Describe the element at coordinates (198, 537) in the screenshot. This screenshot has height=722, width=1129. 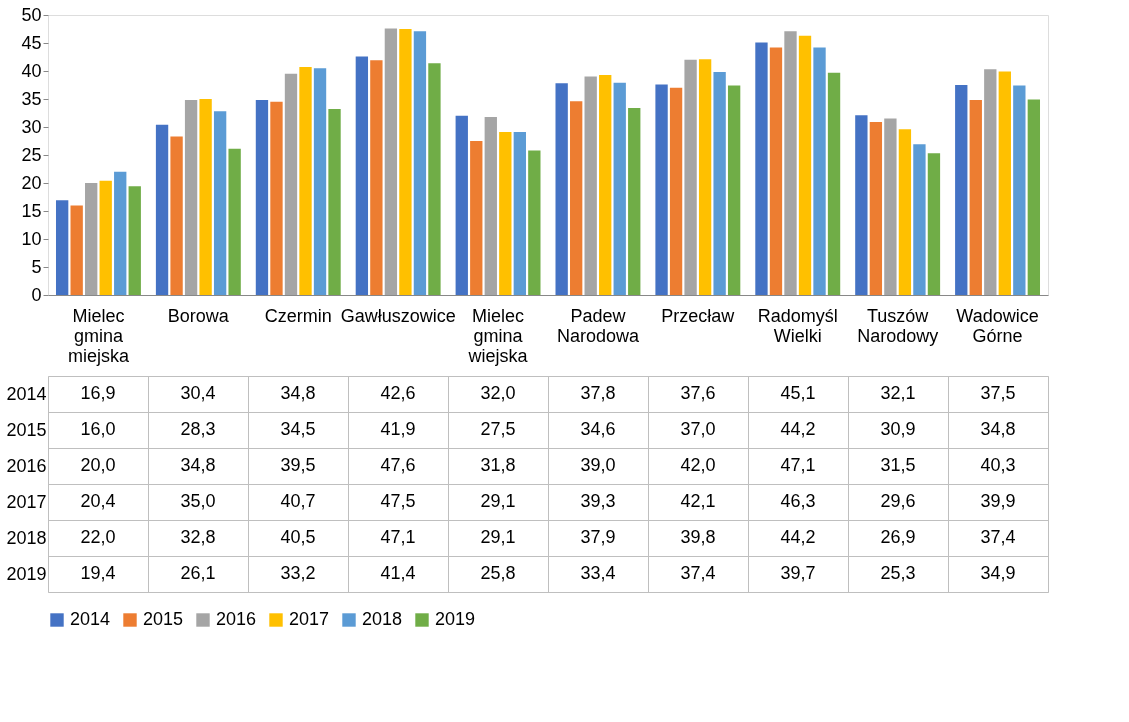
I see `data-label: 32,8` at that location.